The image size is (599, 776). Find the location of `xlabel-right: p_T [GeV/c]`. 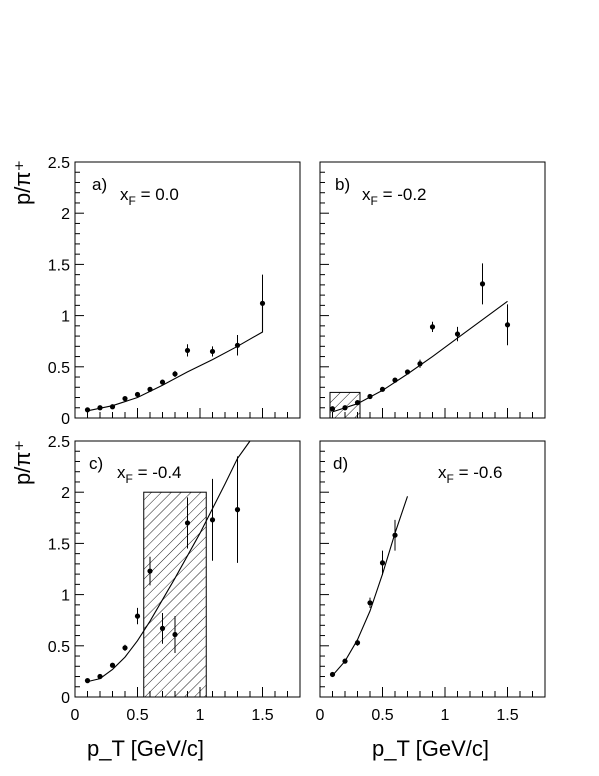

xlabel-right: p_T [GeV/c] is located at coordinates (430, 748).